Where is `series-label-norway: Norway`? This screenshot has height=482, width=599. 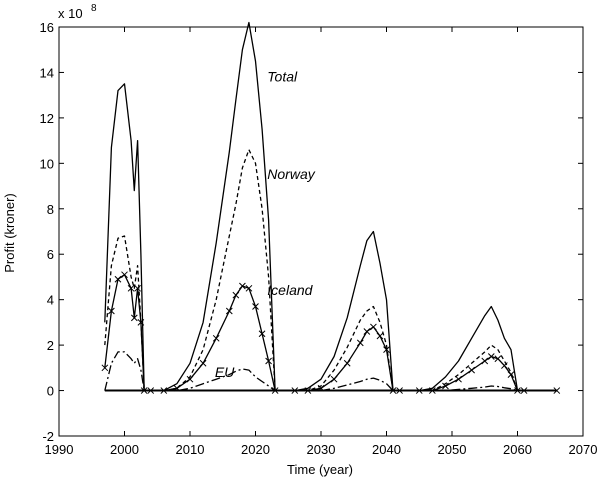 series-label-norway: Norway is located at coordinates (291, 174).